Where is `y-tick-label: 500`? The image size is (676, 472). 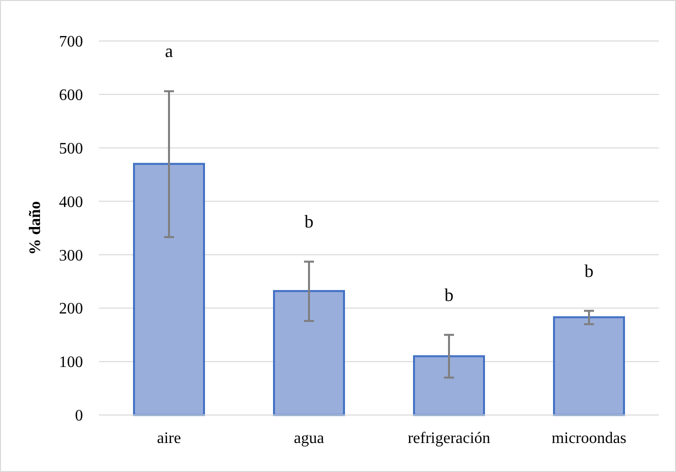
y-tick-label: 500 is located at coordinates (71, 149).